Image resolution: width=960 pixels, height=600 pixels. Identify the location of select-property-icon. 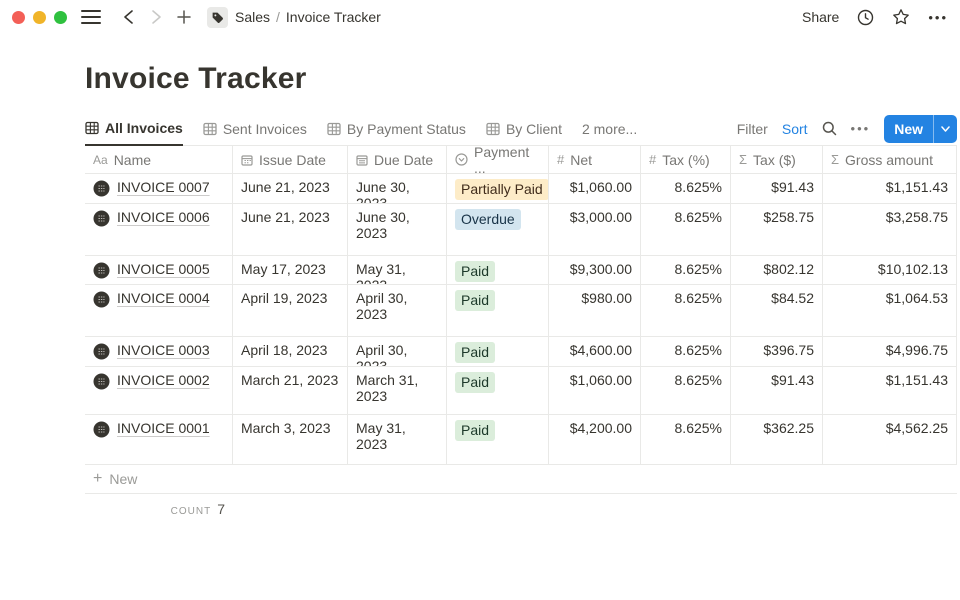
(461, 159).